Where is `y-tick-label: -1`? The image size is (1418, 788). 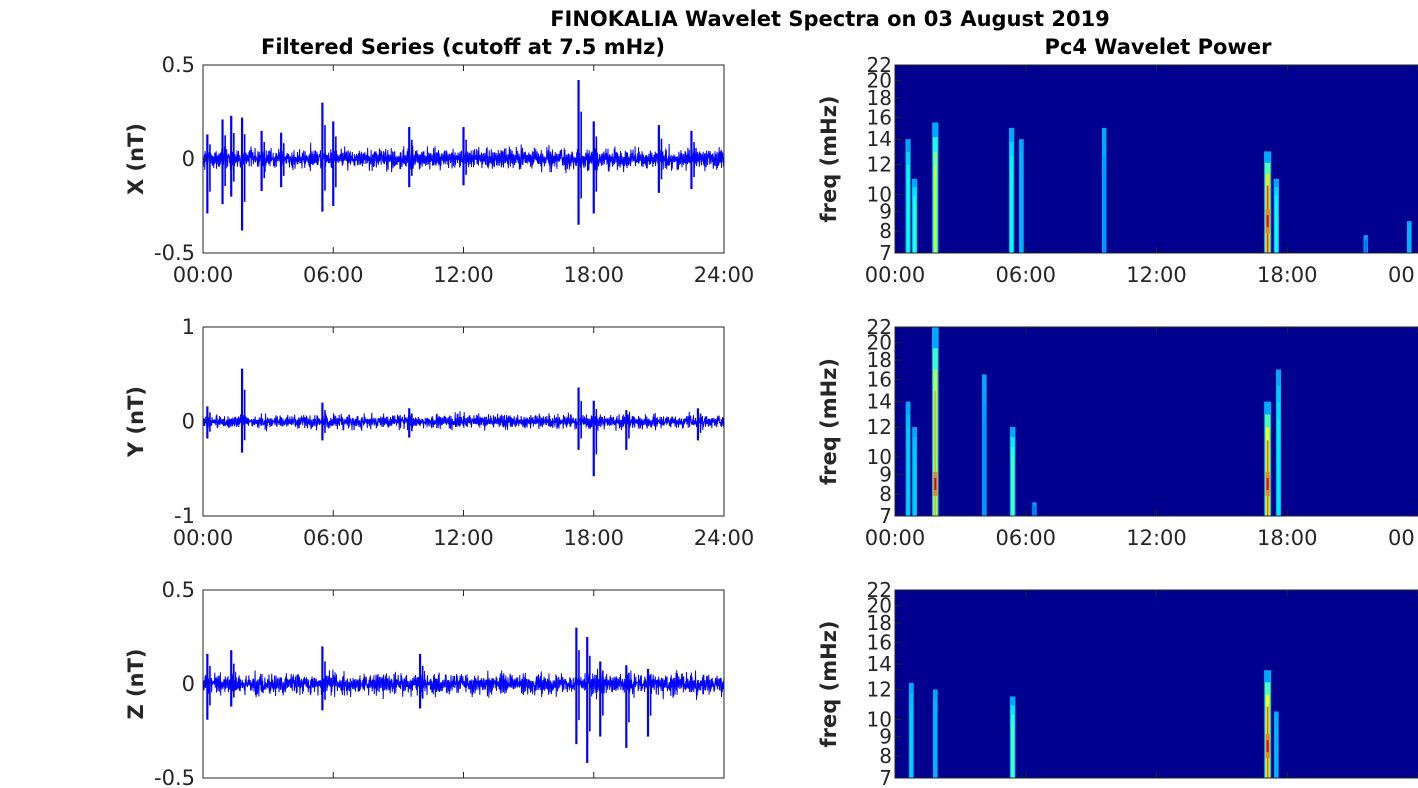 y-tick-label: -1 is located at coordinates (184, 516).